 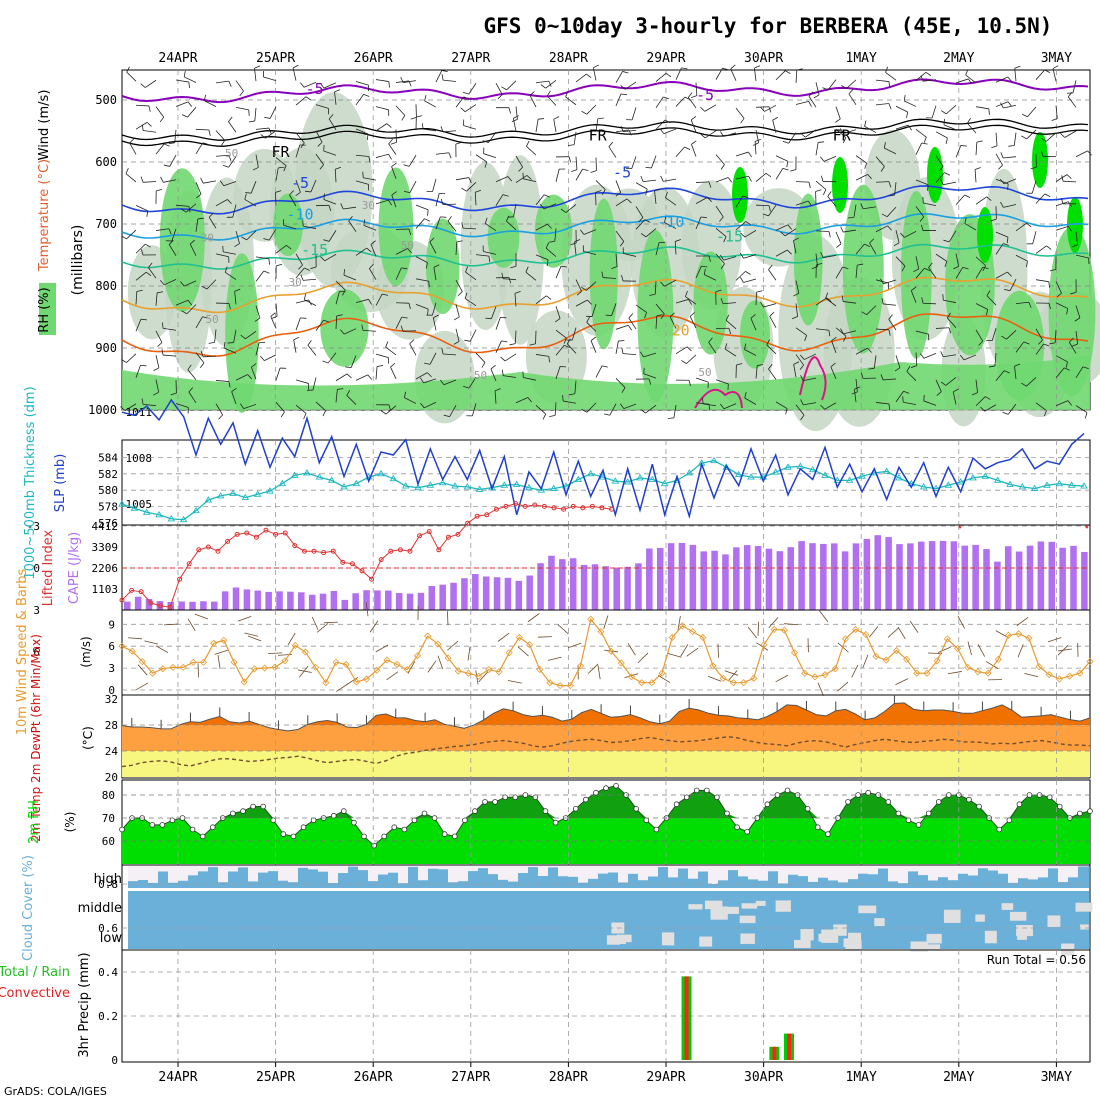 What do you see at coordinates (729, 236) in the screenshot?
I see `isotherm-label: -15` at bounding box center [729, 236].